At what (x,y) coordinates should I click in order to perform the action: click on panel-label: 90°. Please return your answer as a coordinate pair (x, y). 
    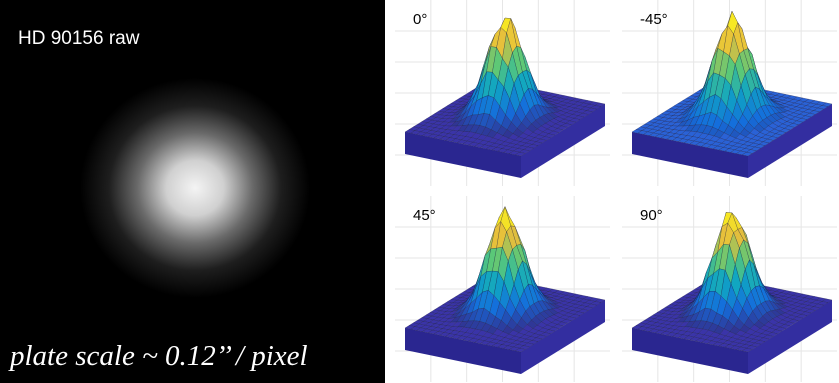
    Looking at the image, I should click on (651, 215).